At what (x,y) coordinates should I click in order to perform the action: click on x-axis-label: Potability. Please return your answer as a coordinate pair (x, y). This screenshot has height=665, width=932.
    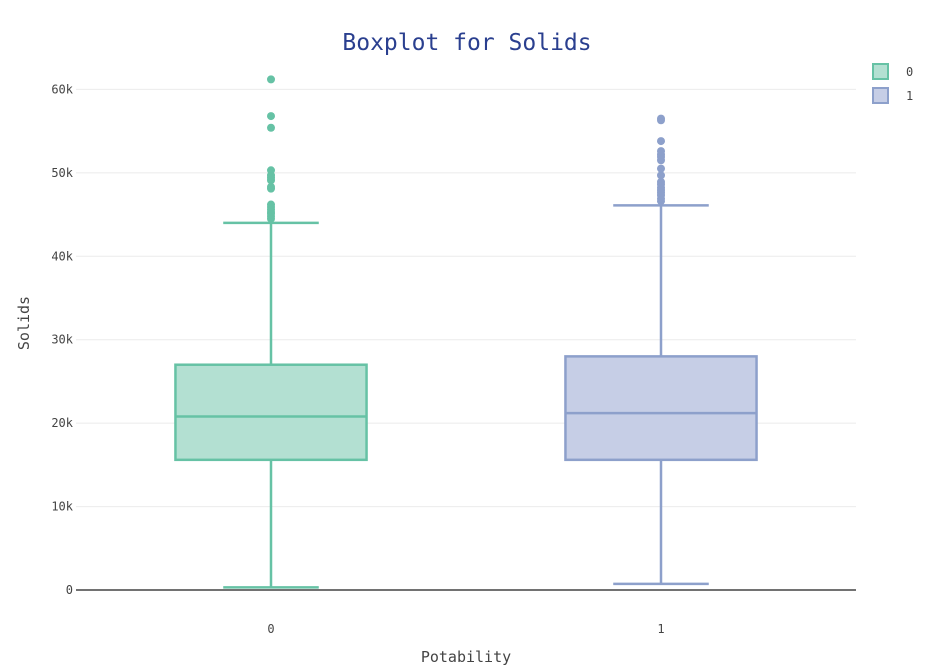
    Looking at the image, I should click on (466, 656).